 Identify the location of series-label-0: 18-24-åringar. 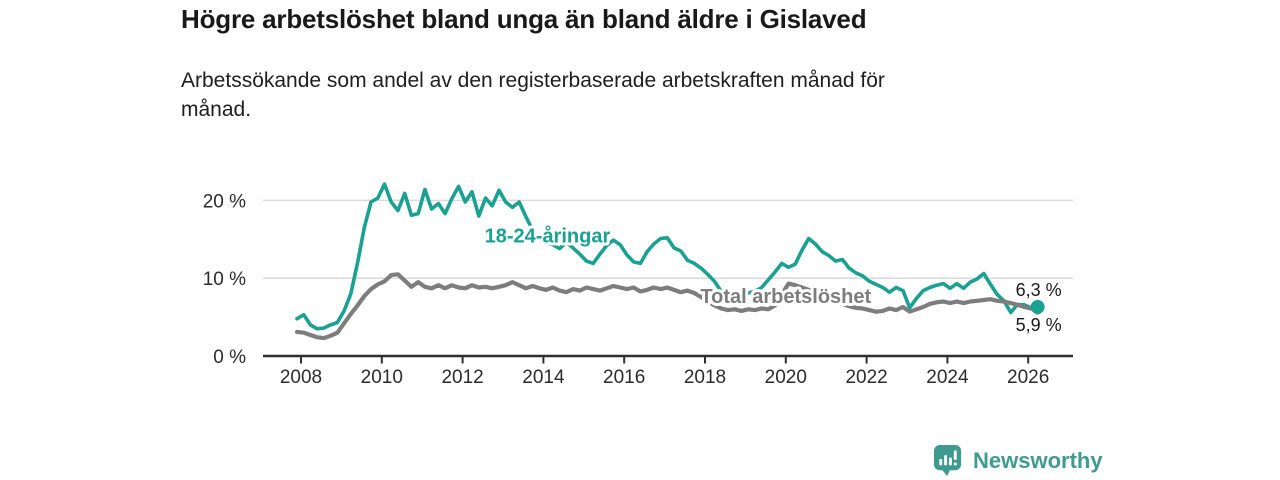
(548, 235).